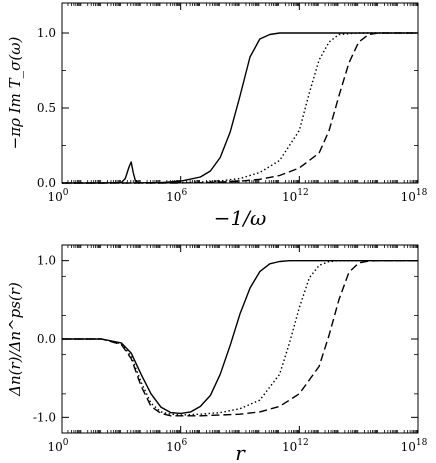  Describe the element at coordinates (240, 218) in the screenshot. I see `x-axis-title: −1/ω` at that location.